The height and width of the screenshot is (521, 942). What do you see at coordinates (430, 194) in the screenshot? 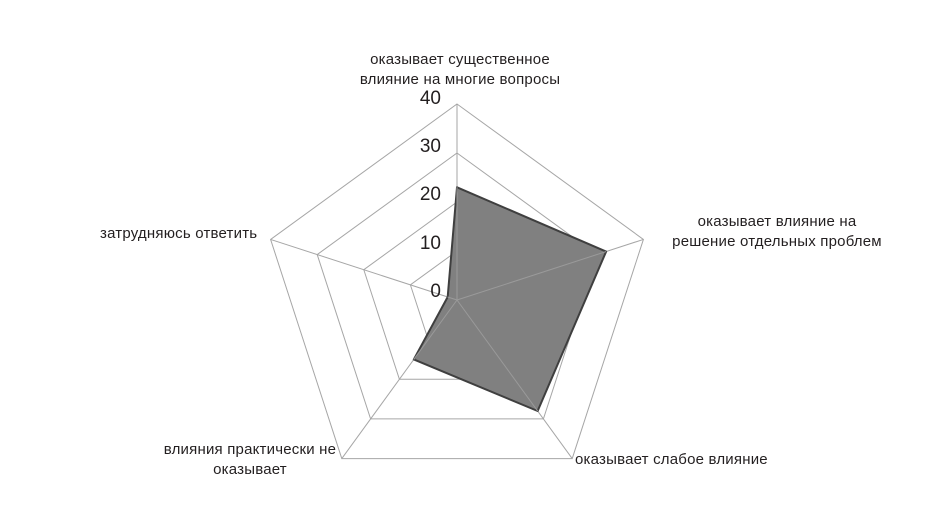
I see `tick-label-20: 20` at bounding box center [430, 194].